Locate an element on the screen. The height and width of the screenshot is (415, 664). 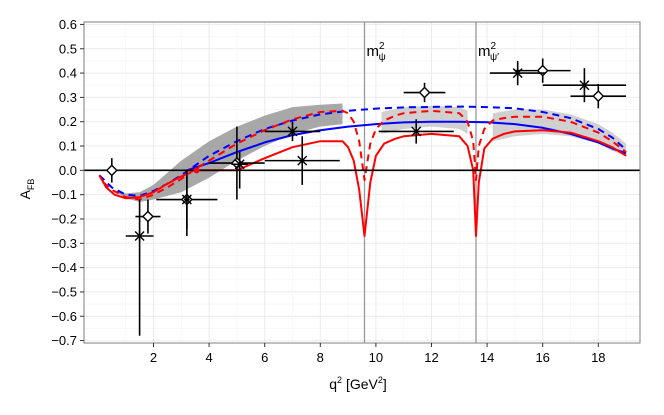
y-tick-label: 0.3 is located at coordinates (68, 97).